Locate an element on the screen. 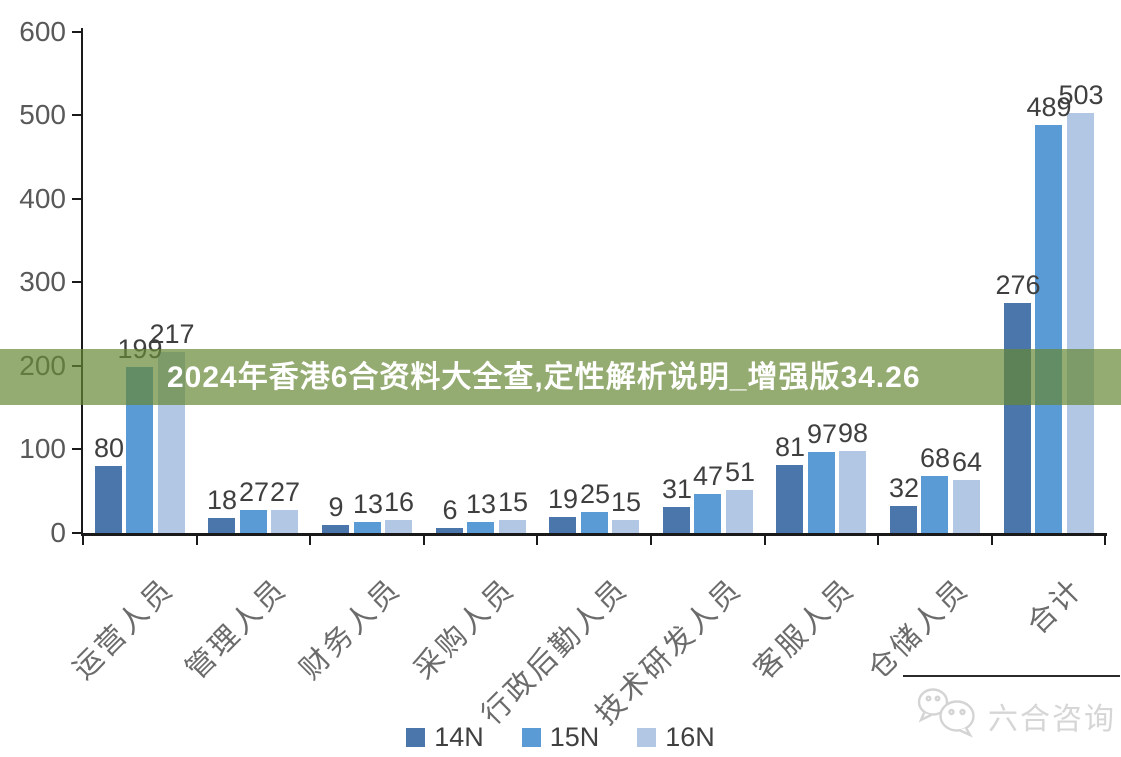  watermark: 六合咨询 is located at coordinates (1013, 712).